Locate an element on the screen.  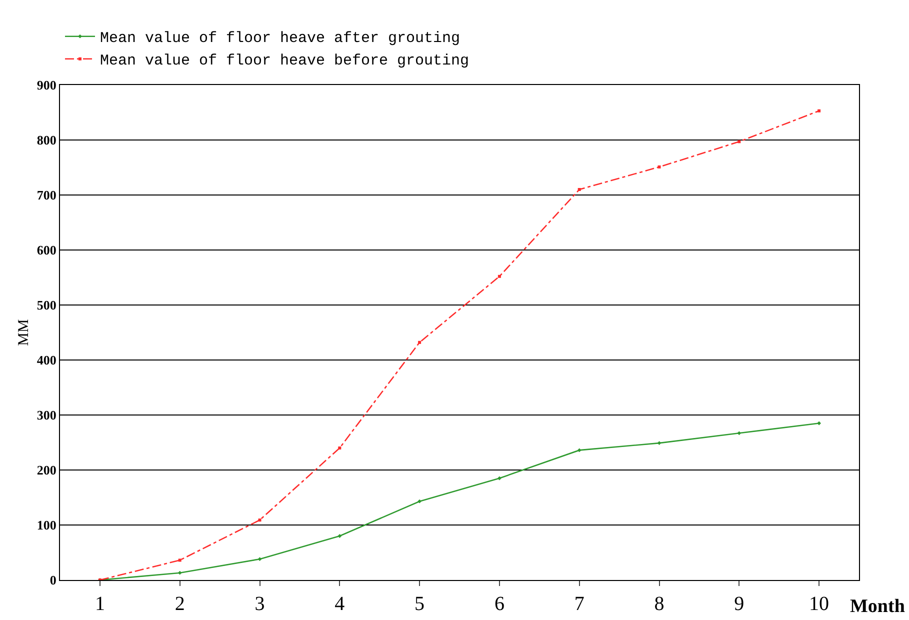
x-tick-label: 6 is located at coordinates (499, 604).